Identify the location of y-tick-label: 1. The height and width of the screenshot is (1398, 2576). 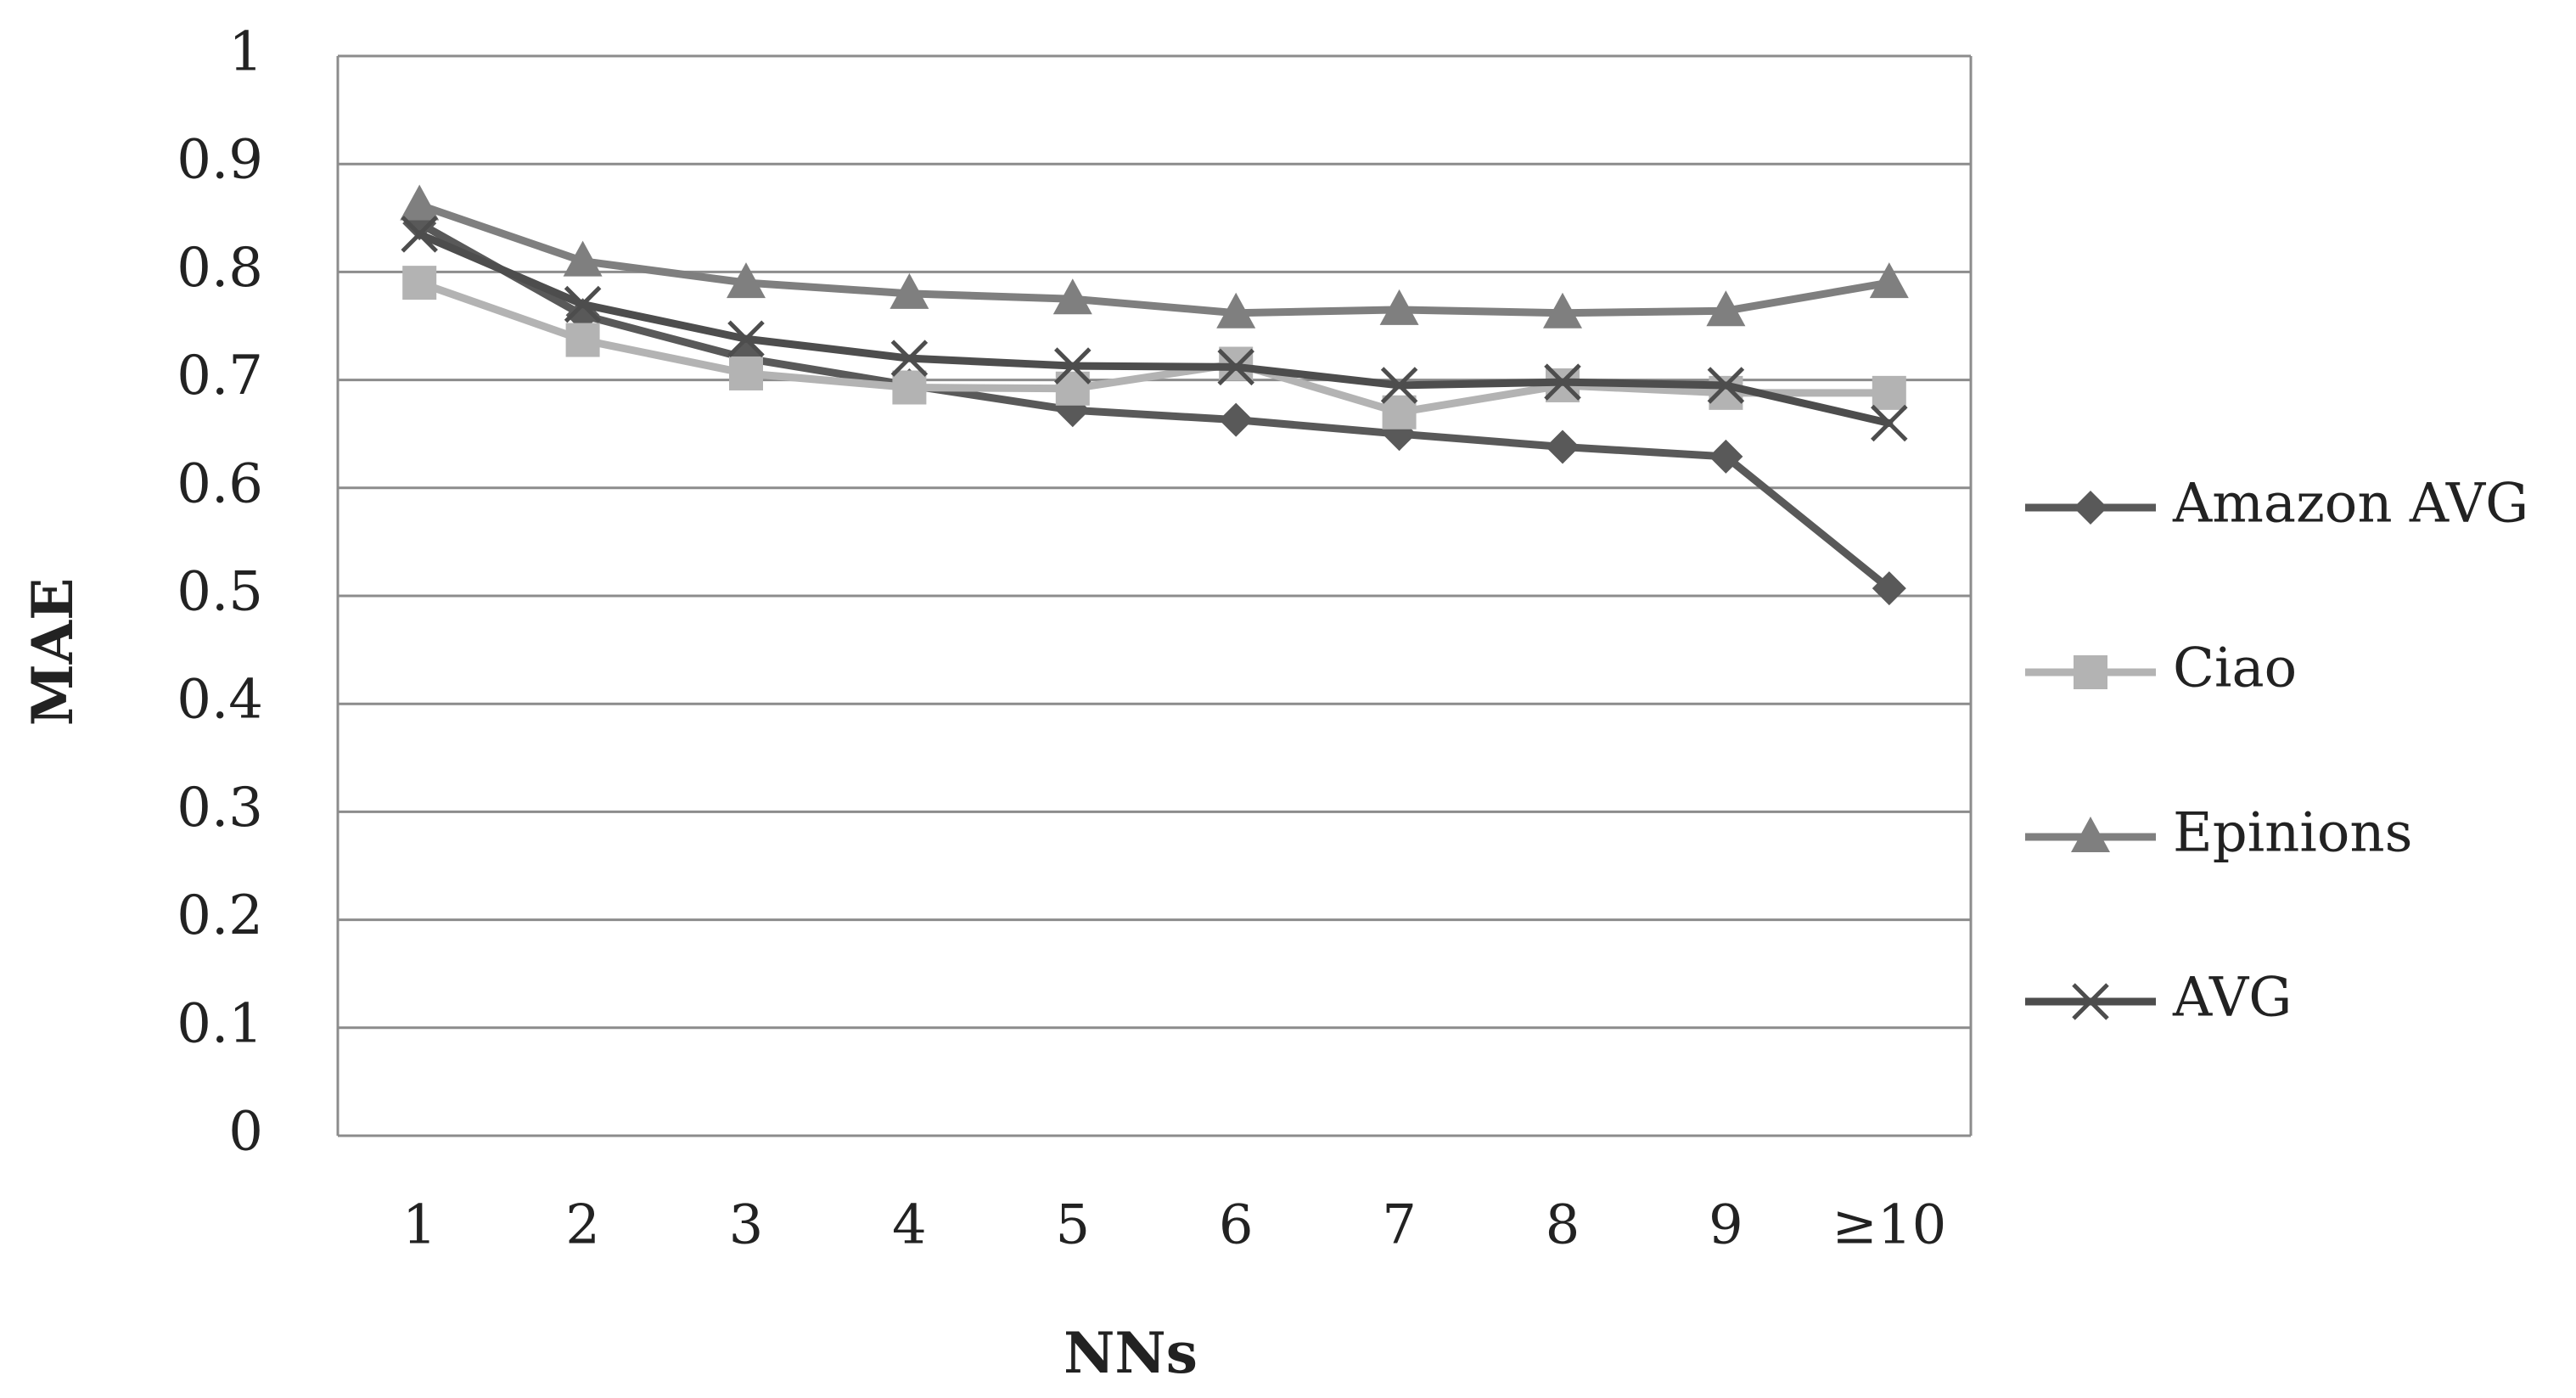
(245, 52).